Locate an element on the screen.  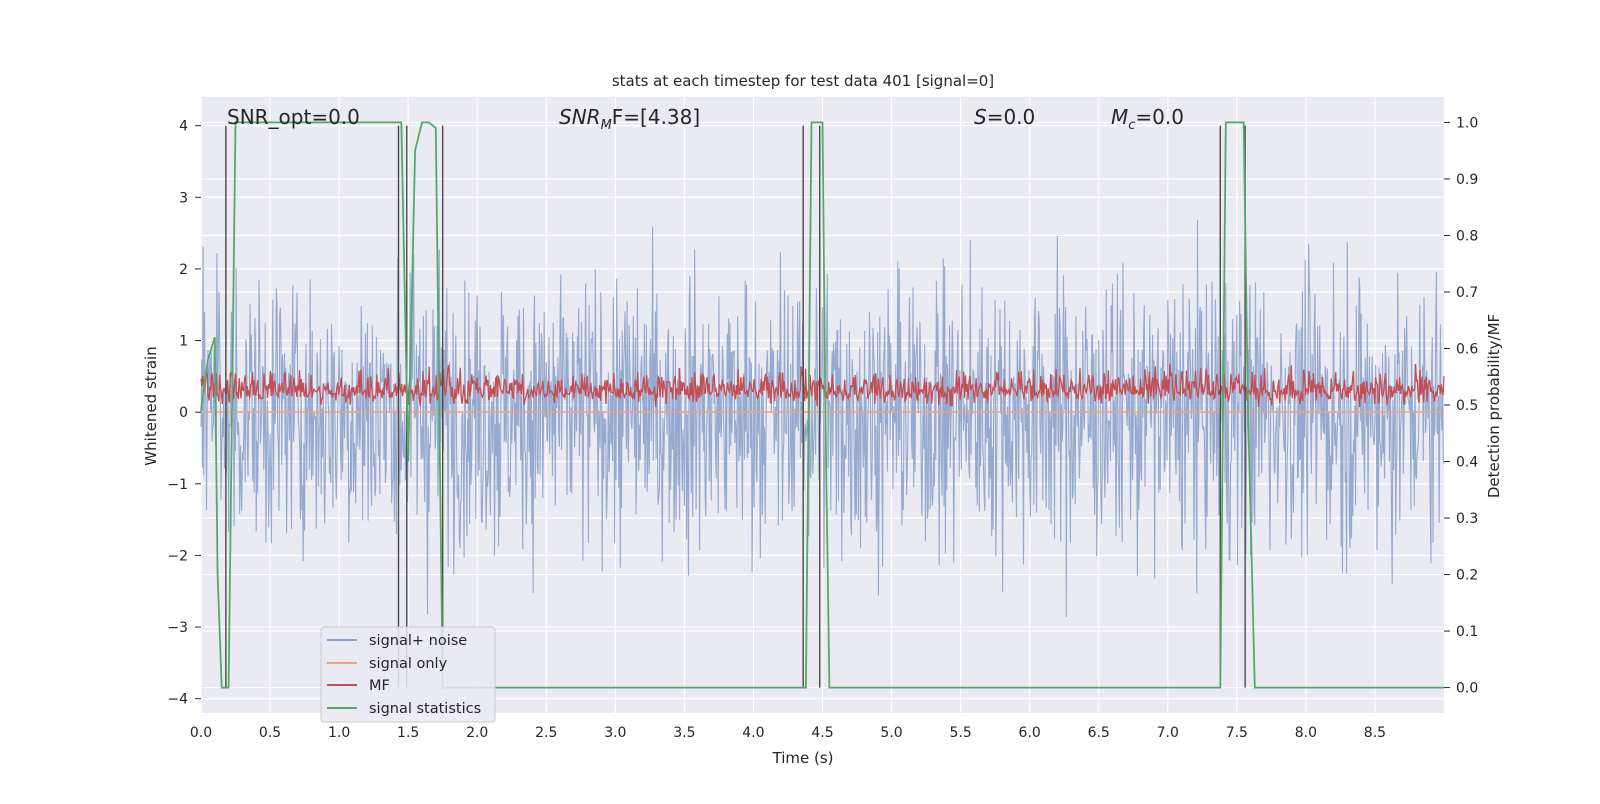
legend-label-mf: MF is located at coordinates (379, 686).